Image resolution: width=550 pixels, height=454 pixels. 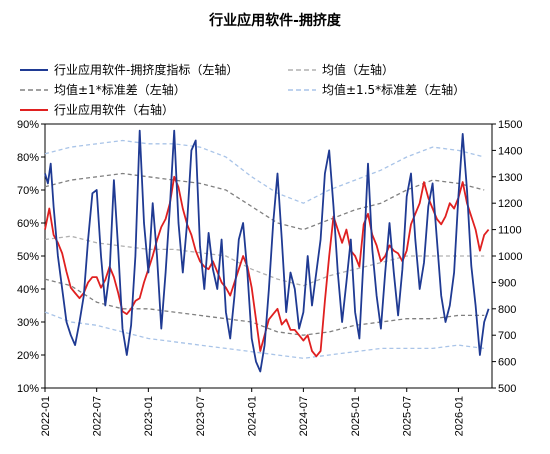 I want to click on y-left-tick-label: 10%, so click(x=28, y=389).